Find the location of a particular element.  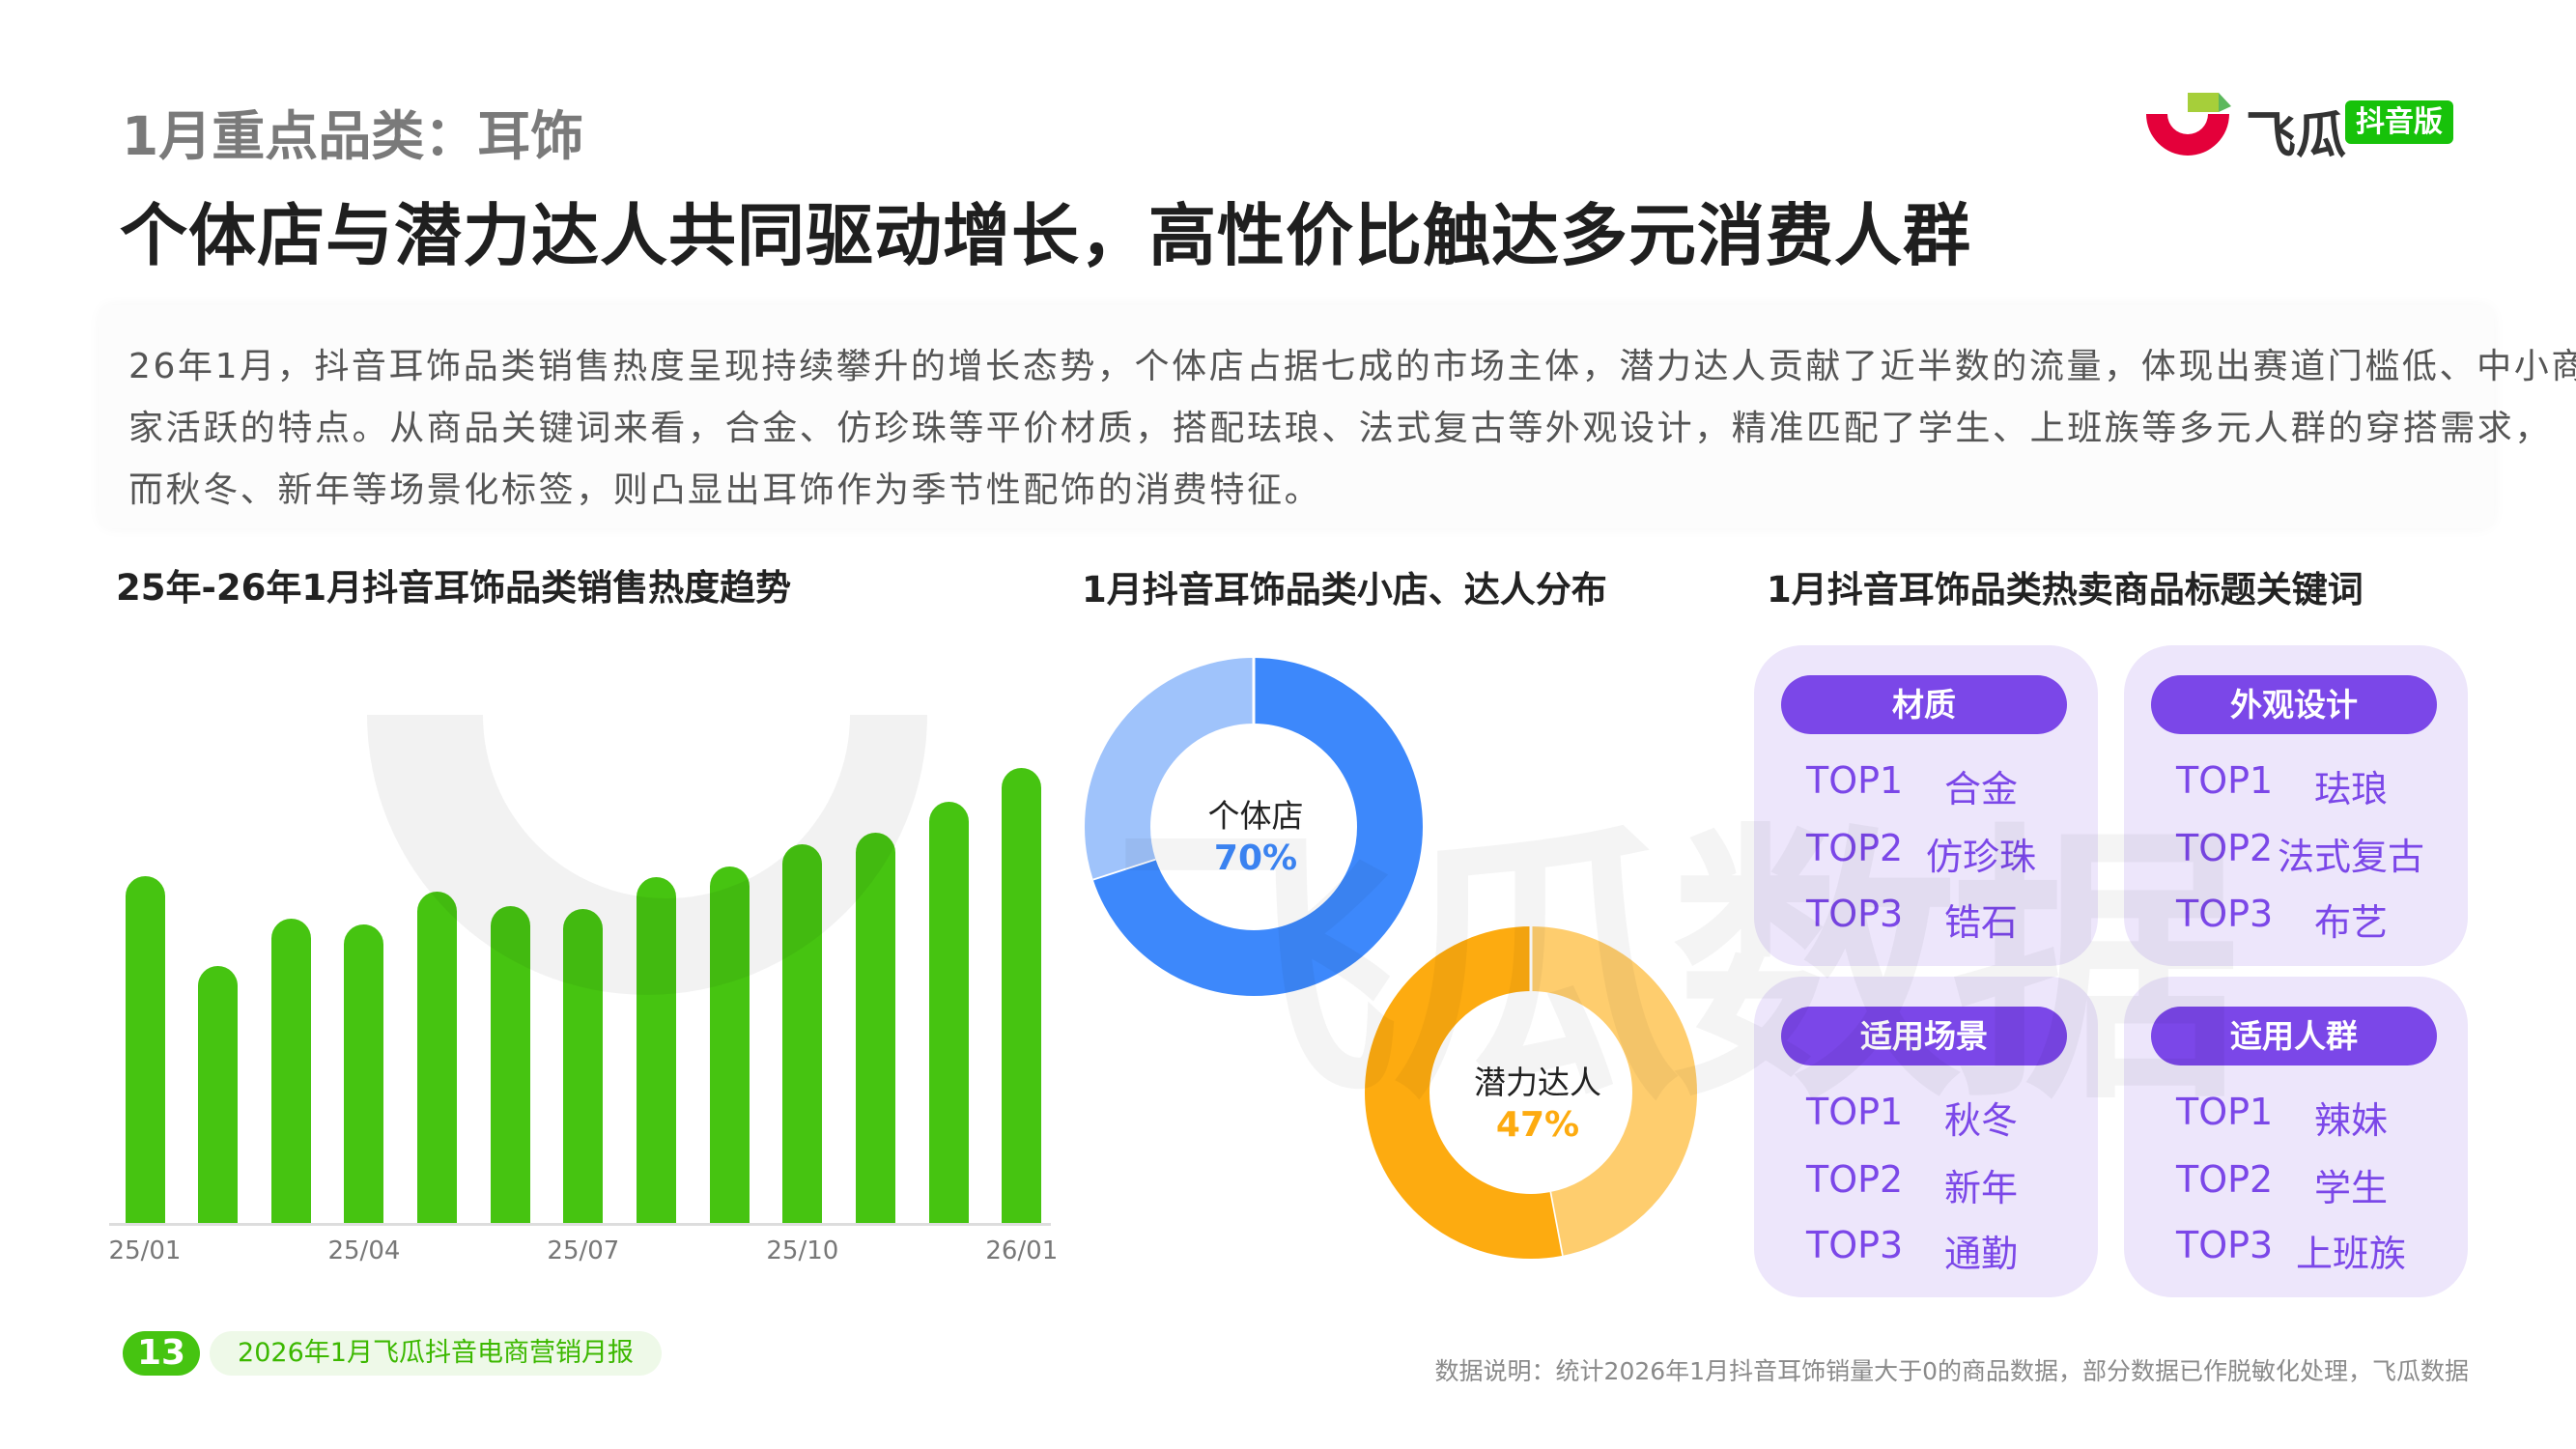

keyword-card: 外观设计 TOP1 珐琅 TOP2 法式复古 TOP3 布艺 is located at coordinates (2296, 805).